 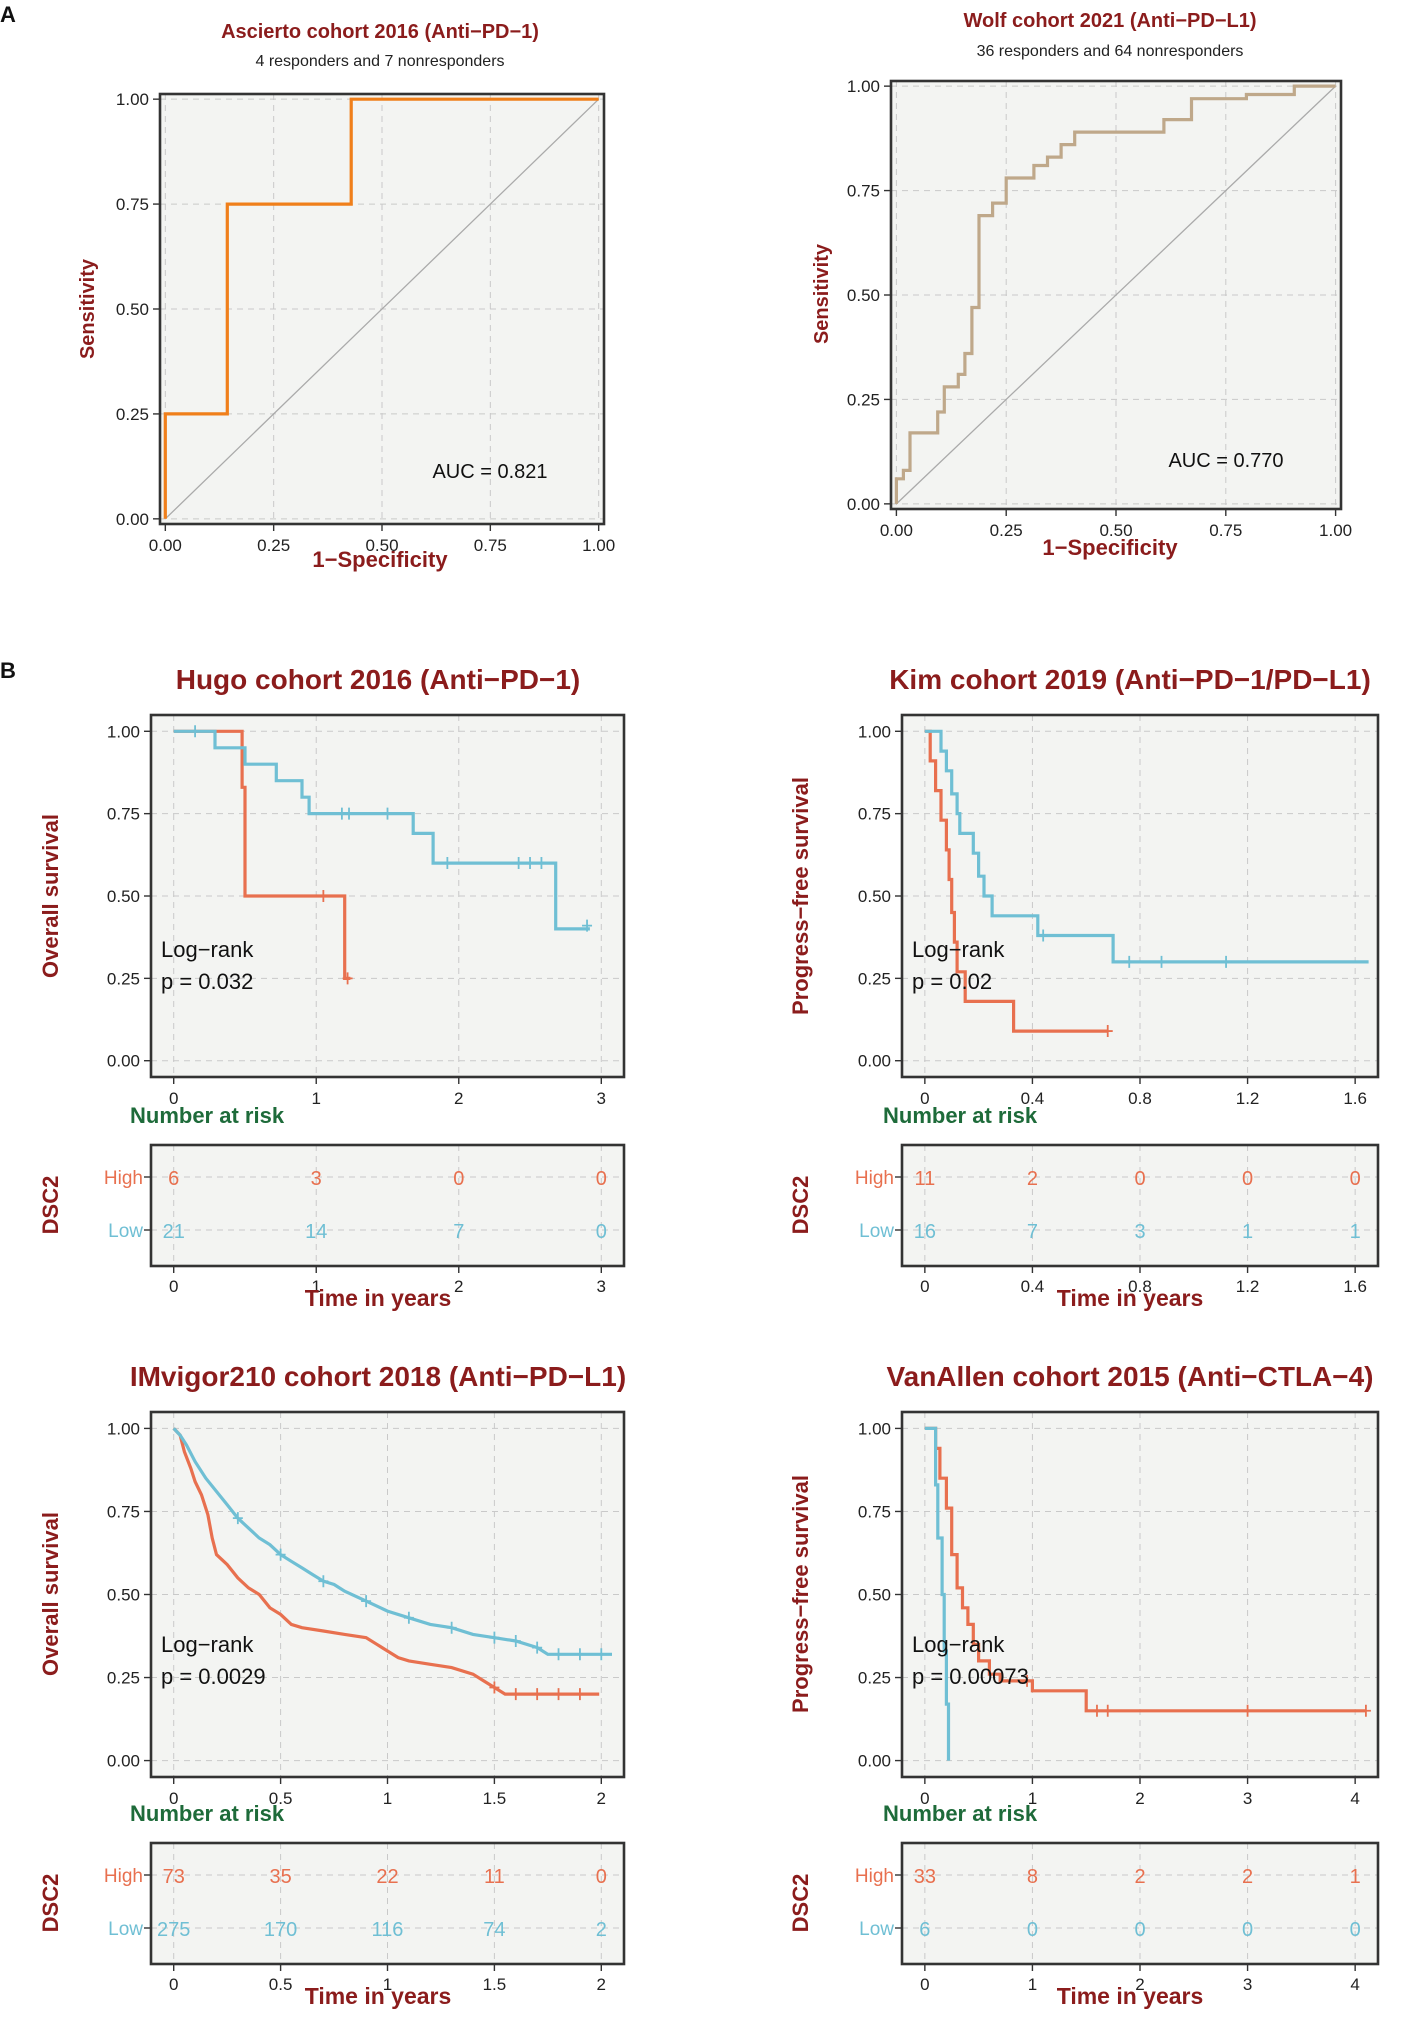 I want to click on x-tick-label: 4, so click(x=1354, y=1798).